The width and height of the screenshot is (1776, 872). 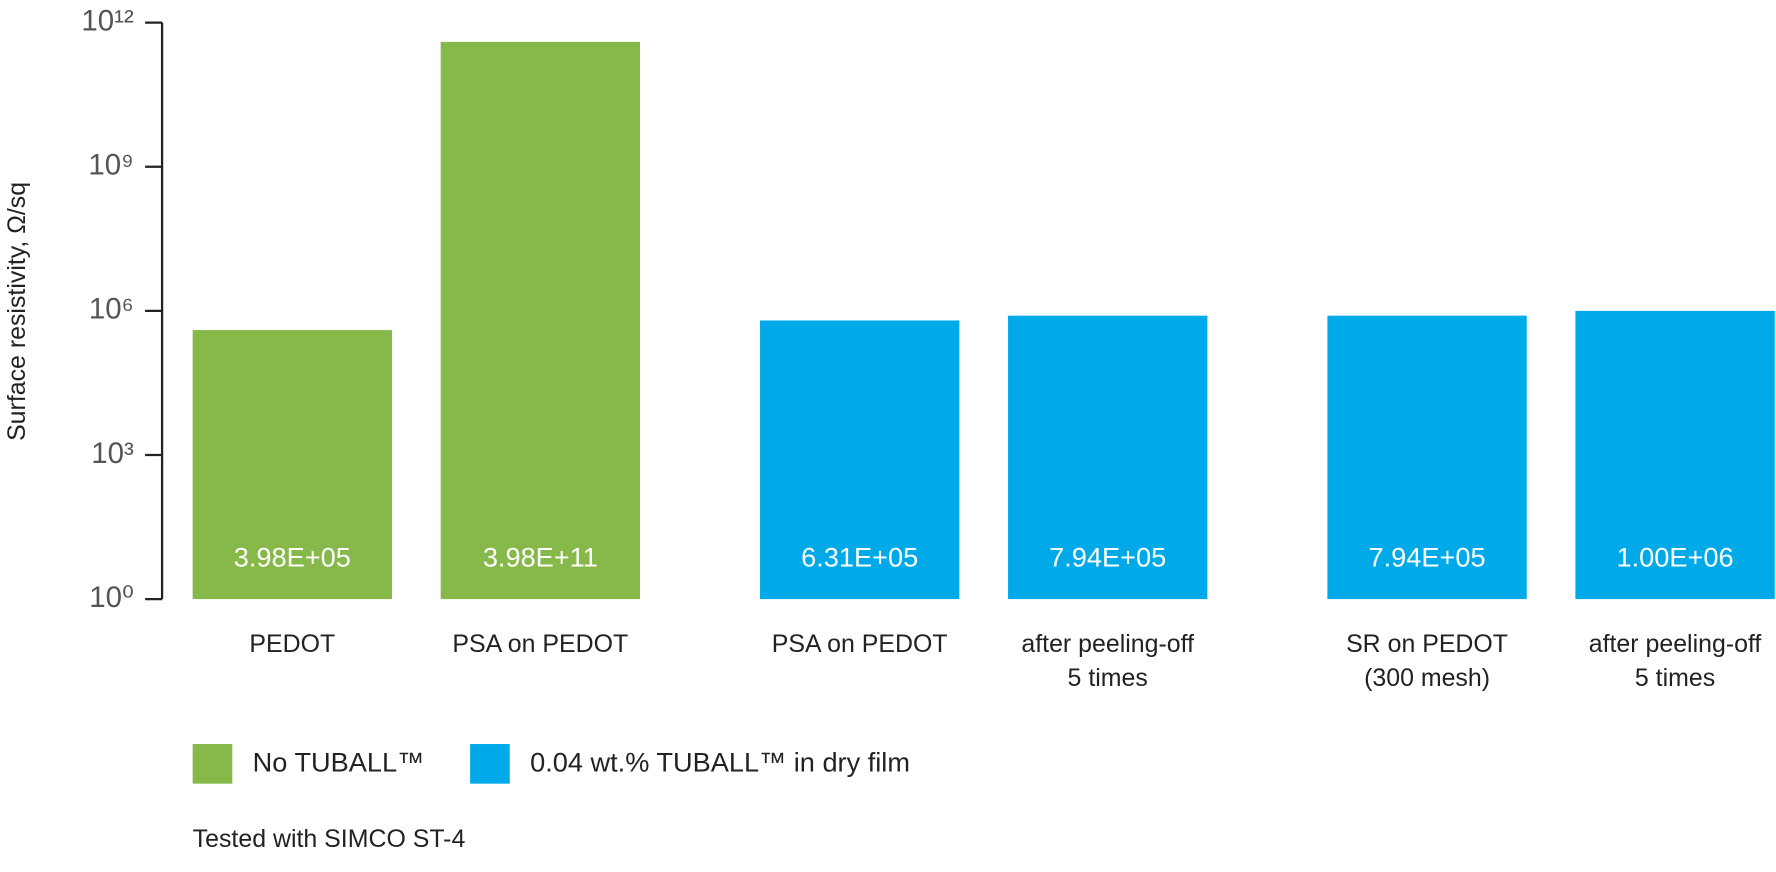 What do you see at coordinates (1675, 557) in the screenshot?
I see `value-label: 1.00E+06` at bounding box center [1675, 557].